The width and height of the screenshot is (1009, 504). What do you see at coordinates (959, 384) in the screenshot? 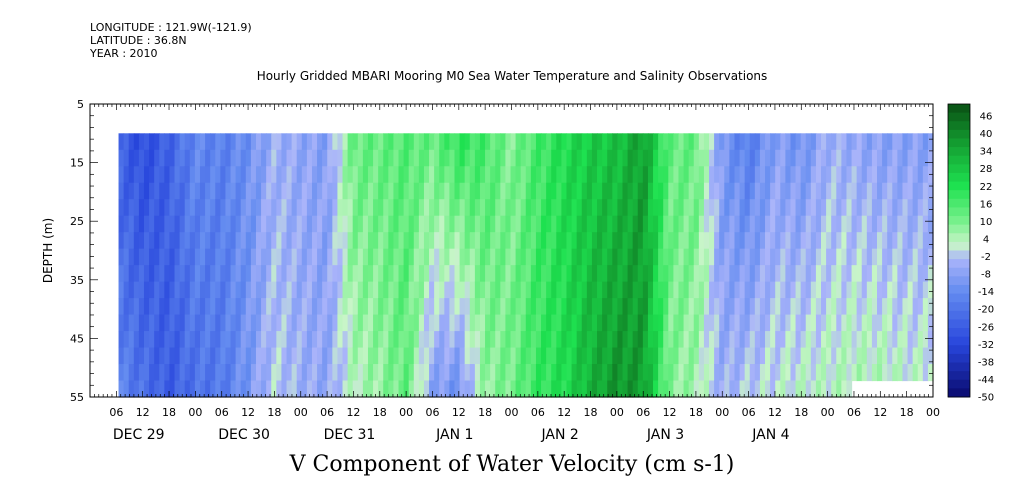
I see `colorbar-swatch` at bounding box center [959, 384].